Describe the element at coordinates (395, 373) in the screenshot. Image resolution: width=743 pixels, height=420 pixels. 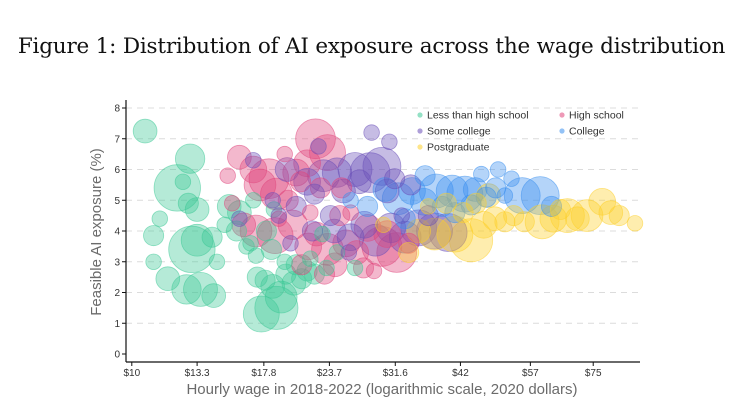
I see `x-tick-label: $31.6` at that location.